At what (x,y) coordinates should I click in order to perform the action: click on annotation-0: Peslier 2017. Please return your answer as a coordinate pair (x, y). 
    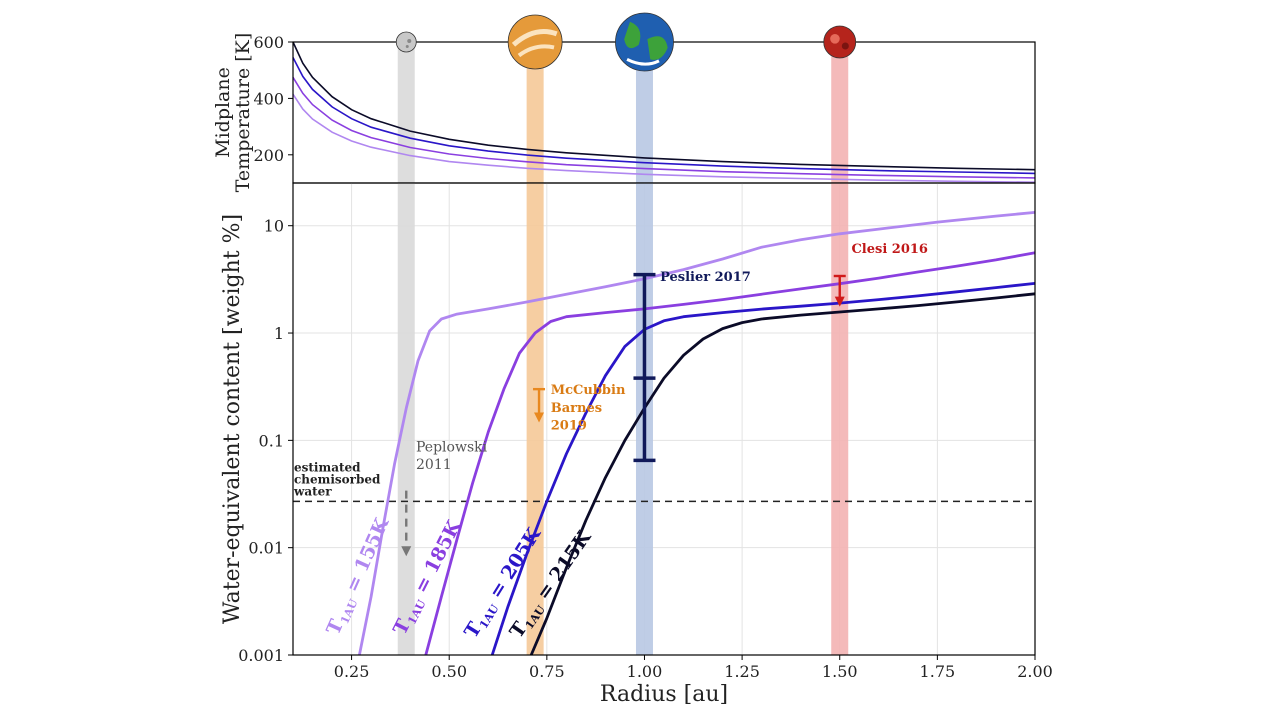
    Looking at the image, I should click on (705, 277).